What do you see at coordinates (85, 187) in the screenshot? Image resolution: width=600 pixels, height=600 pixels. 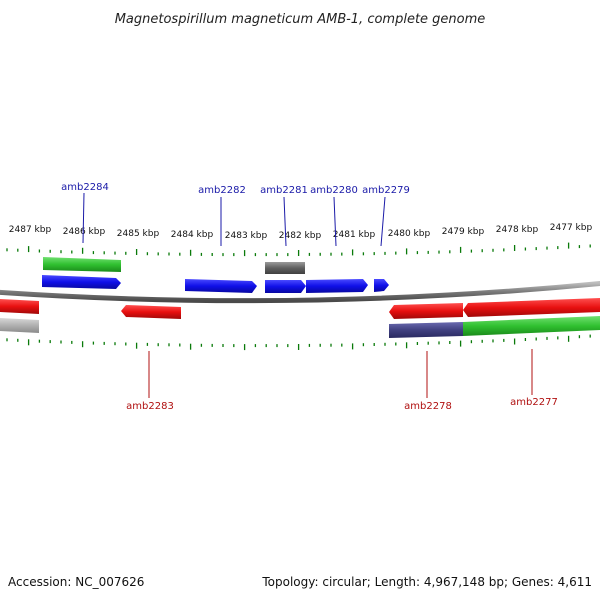 I see `gene-label-amb2284: amb2284` at bounding box center [85, 187].